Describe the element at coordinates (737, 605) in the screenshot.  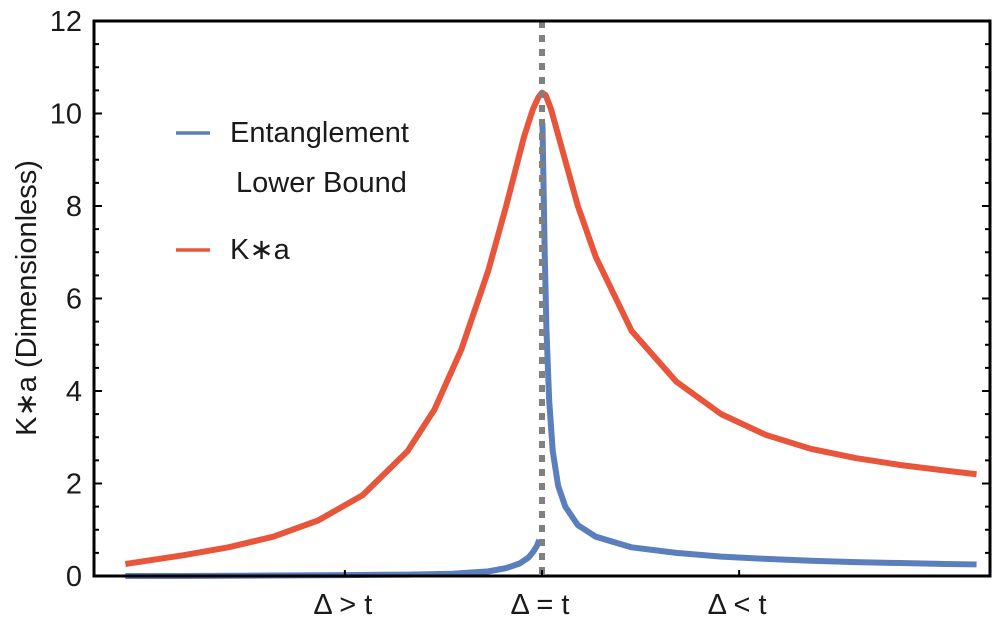
I see `x-tick-label: Δ < t` at that location.